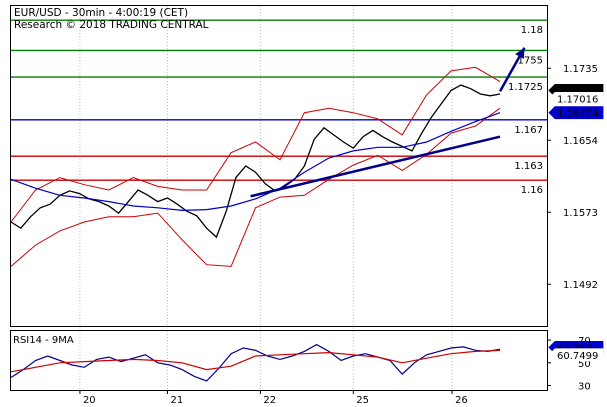 The width and height of the screenshot is (607, 407). I want to click on x-tick-label: 22, so click(269, 400).